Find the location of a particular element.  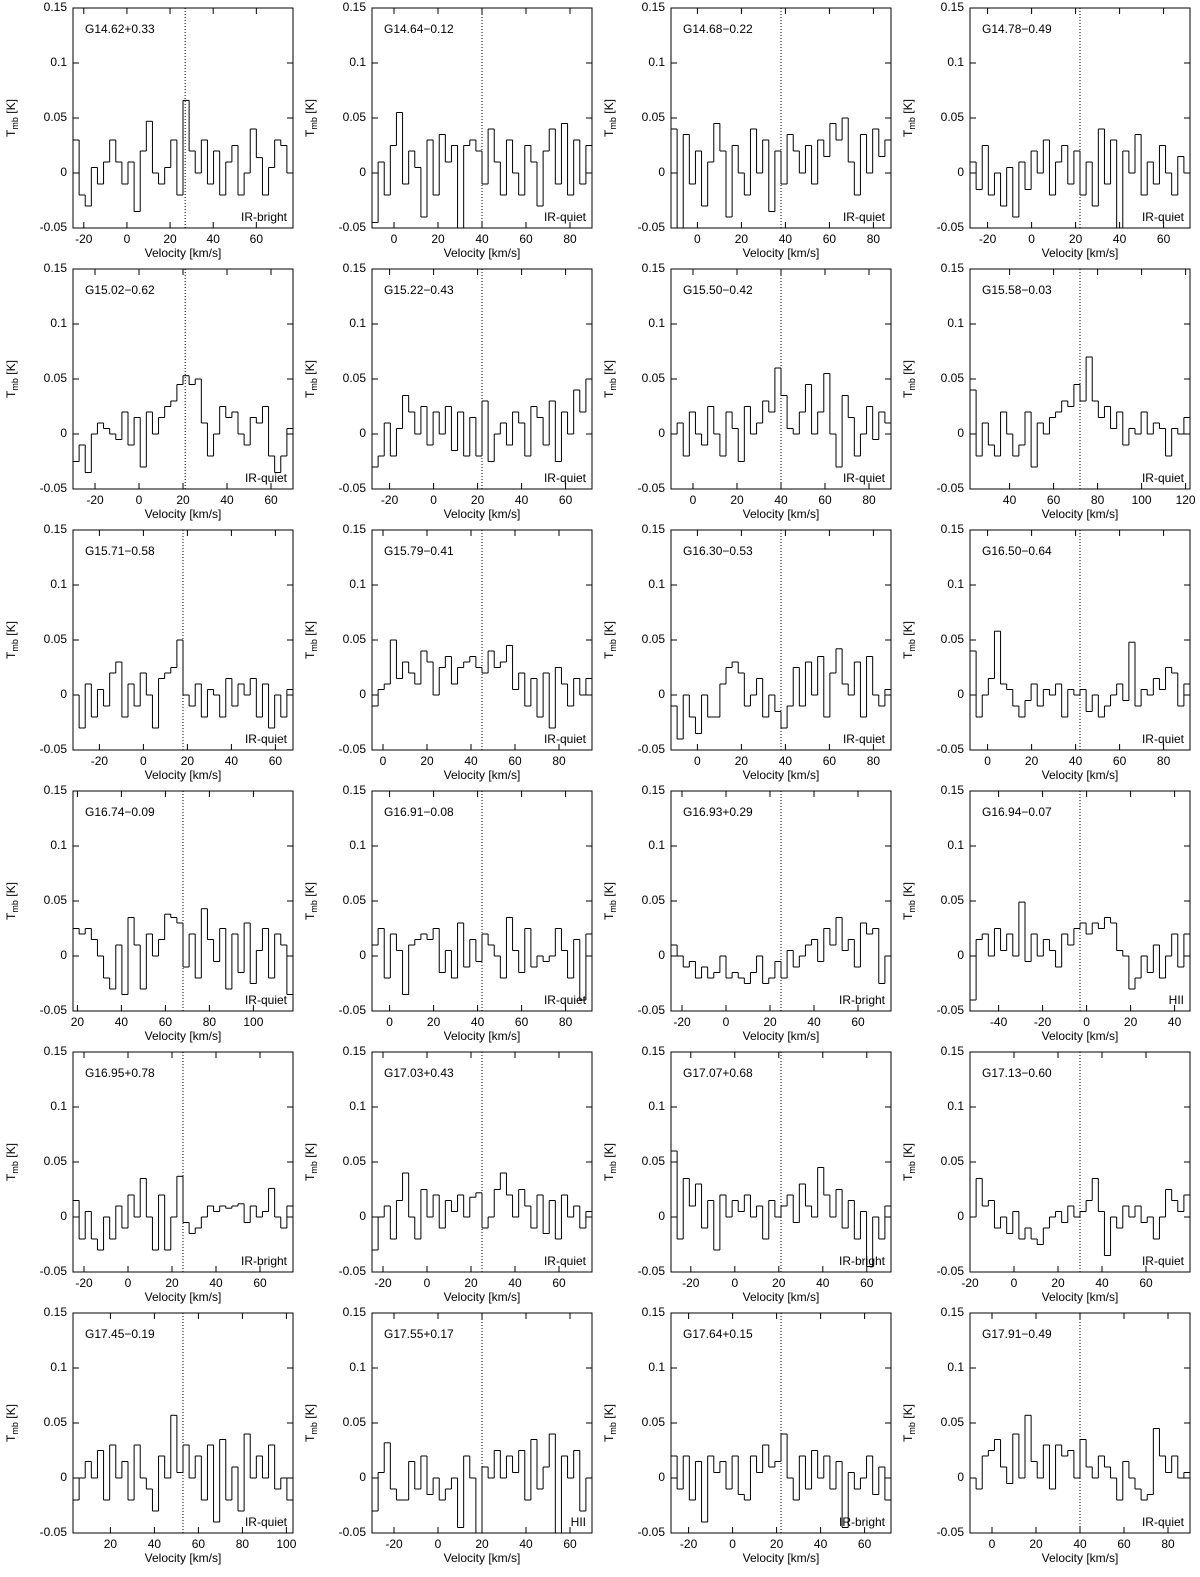

source-name: G16.30−0.53 is located at coordinates (718, 551).